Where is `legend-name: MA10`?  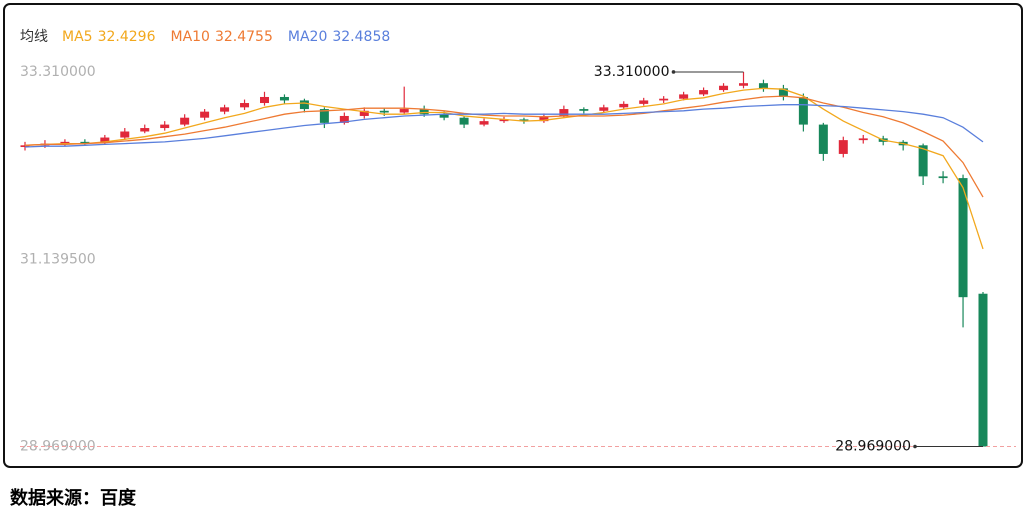
legend-name: MA10 is located at coordinates (189, 37).